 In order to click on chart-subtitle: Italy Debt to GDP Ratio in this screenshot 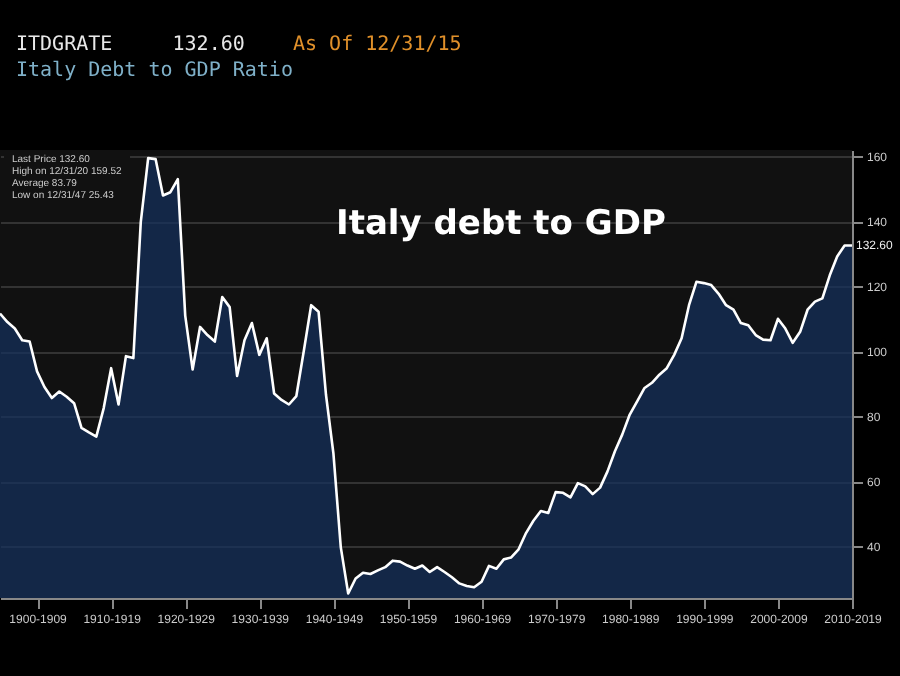, I will do `click(154, 71)`.